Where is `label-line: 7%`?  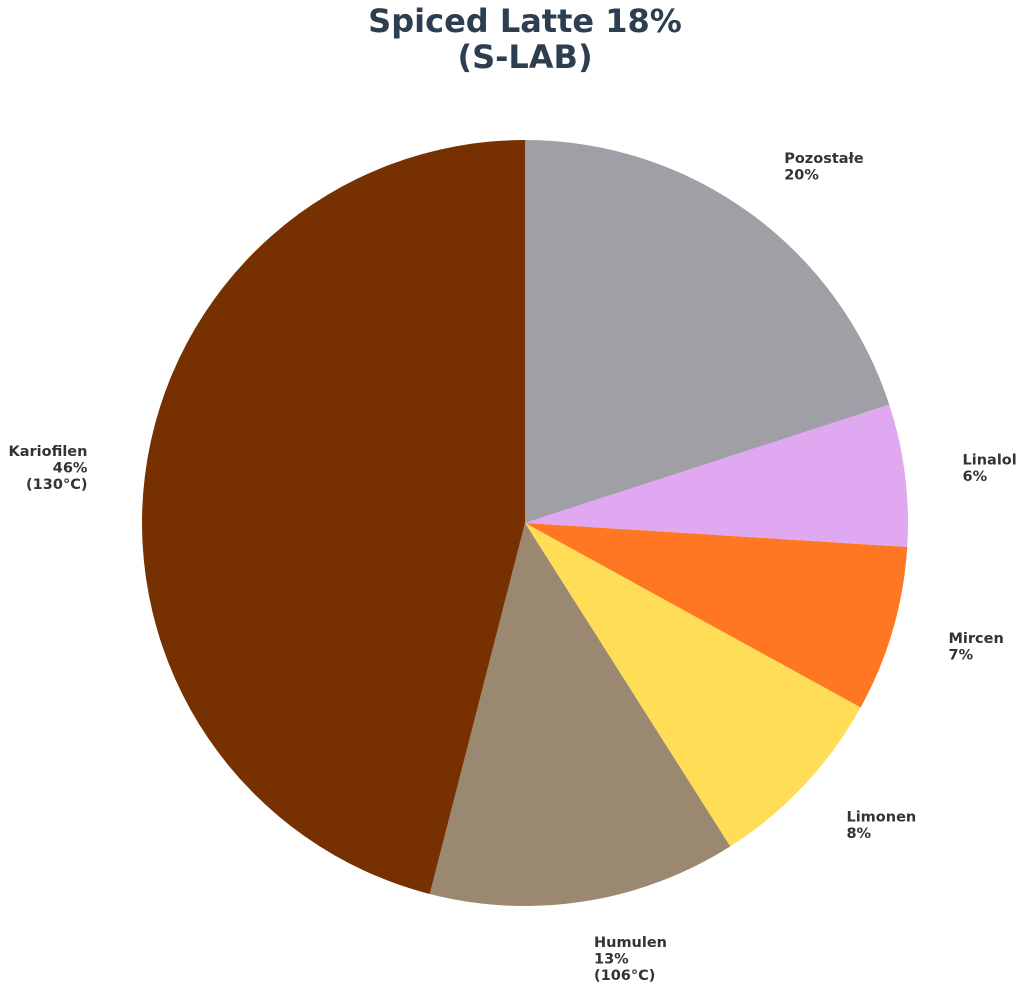
label-line: 7% is located at coordinates (960, 655).